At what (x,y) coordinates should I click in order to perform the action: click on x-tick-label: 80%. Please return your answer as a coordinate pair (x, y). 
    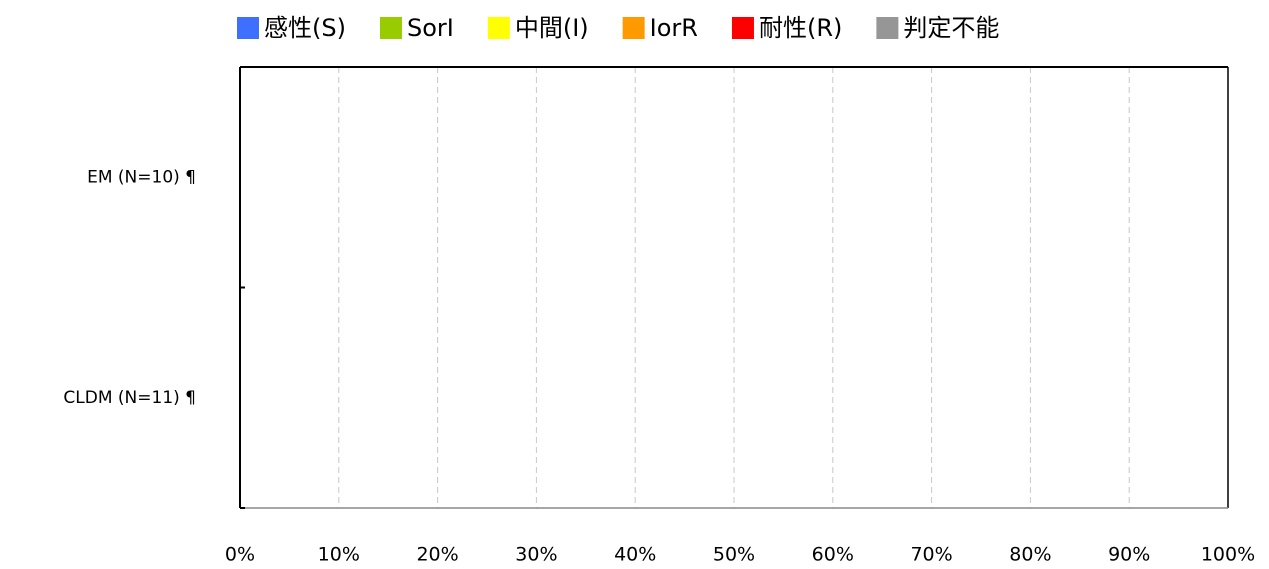
    Looking at the image, I should click on (1030, 555).